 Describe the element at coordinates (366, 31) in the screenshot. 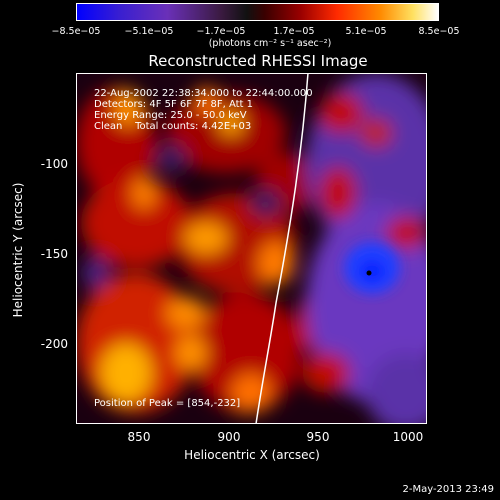

I see `colorbar-tick: 5.1e−05` at that location.